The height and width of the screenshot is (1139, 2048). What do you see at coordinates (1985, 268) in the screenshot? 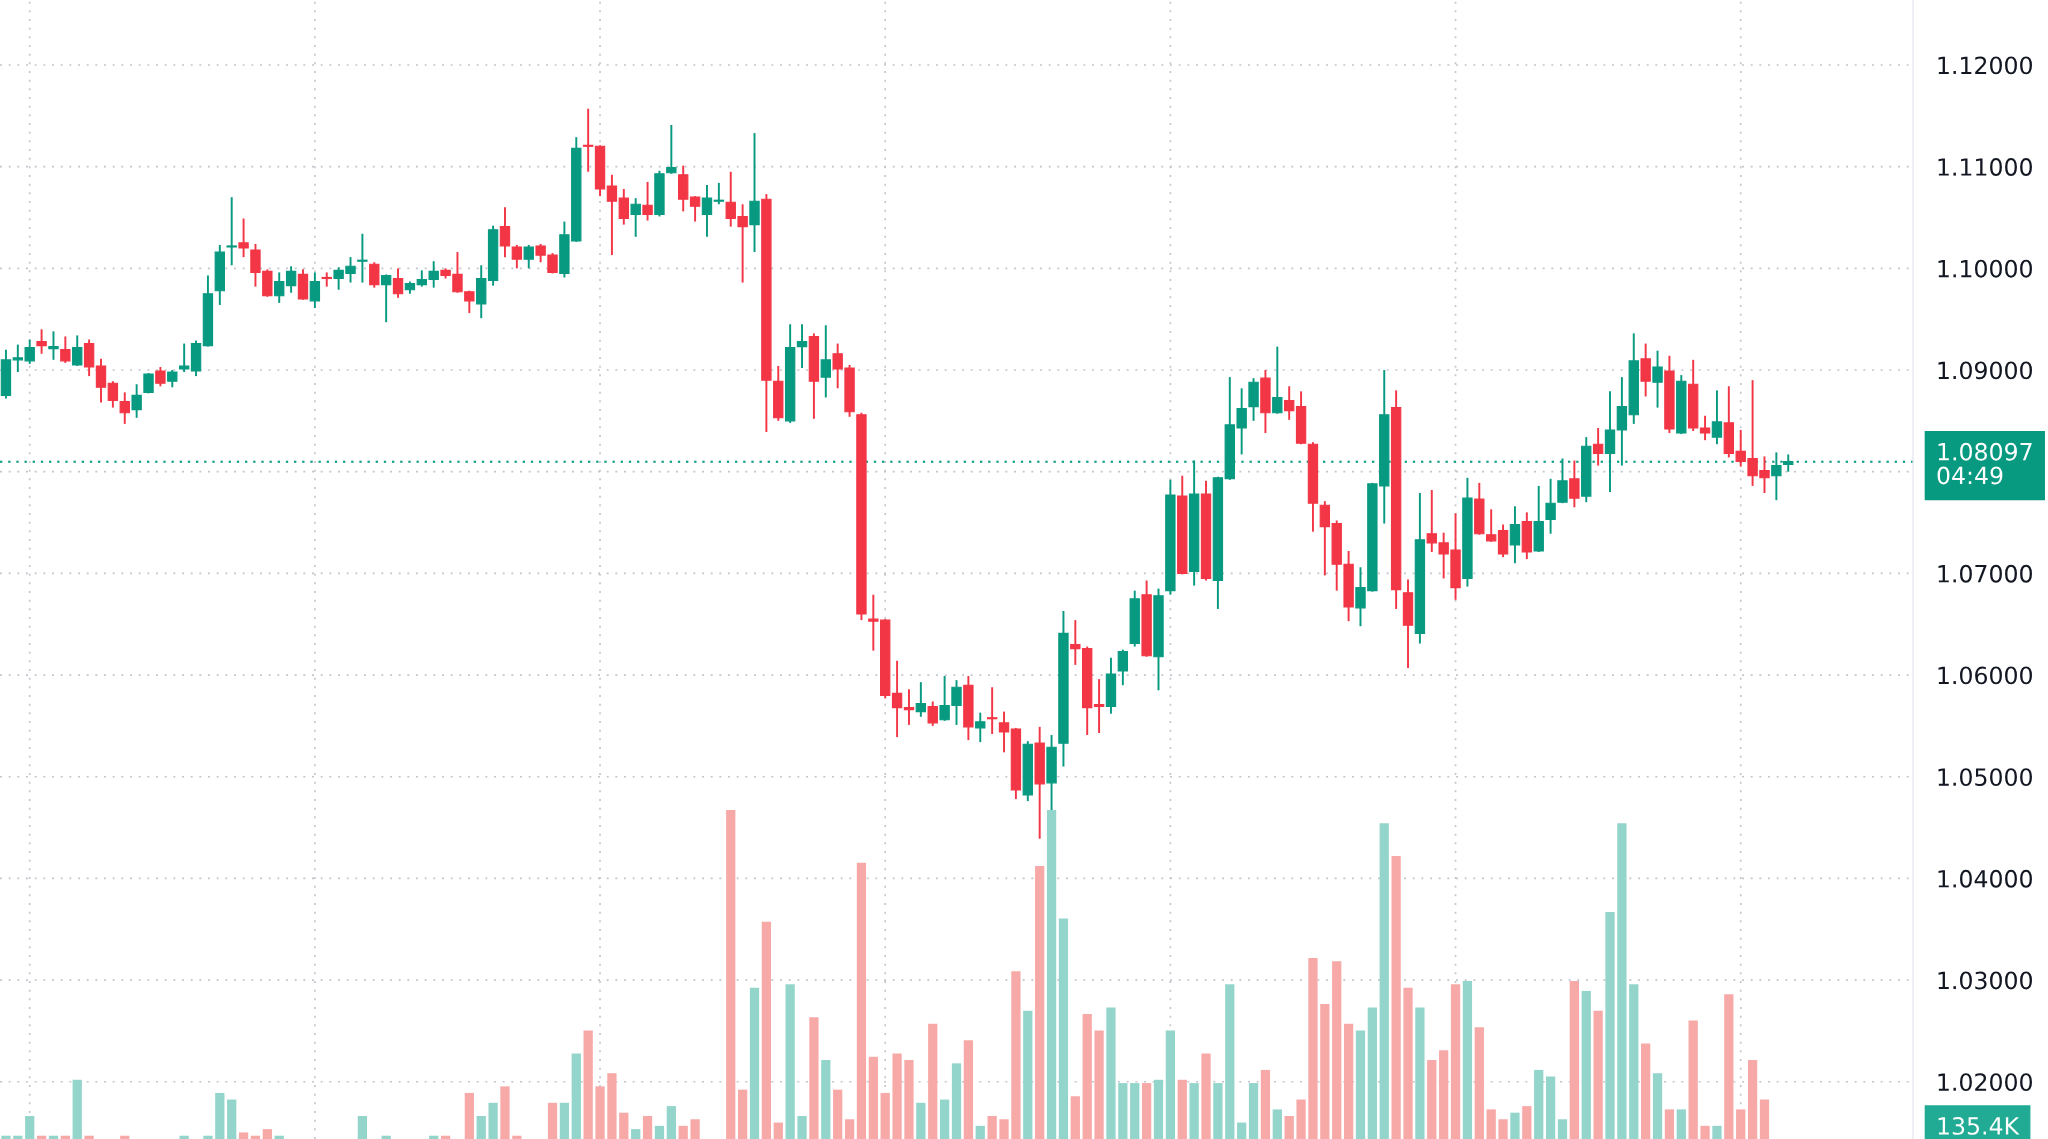
I see `y-tick-label: 1.10000` at bounding box center [1985, 268].